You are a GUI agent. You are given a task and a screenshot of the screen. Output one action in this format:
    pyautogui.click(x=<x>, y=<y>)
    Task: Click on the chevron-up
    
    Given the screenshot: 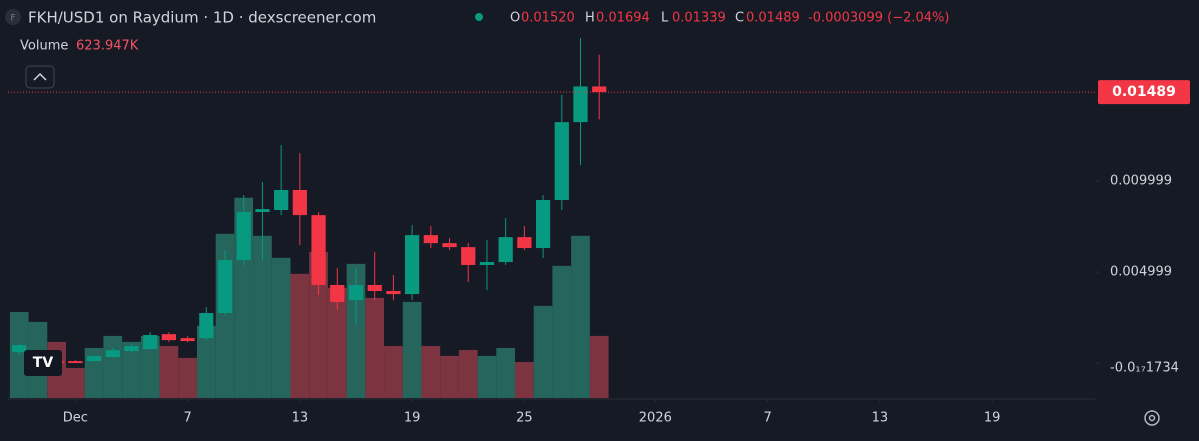 What is the action you would take?
    pyautogui.click(x=40, y=76)
    